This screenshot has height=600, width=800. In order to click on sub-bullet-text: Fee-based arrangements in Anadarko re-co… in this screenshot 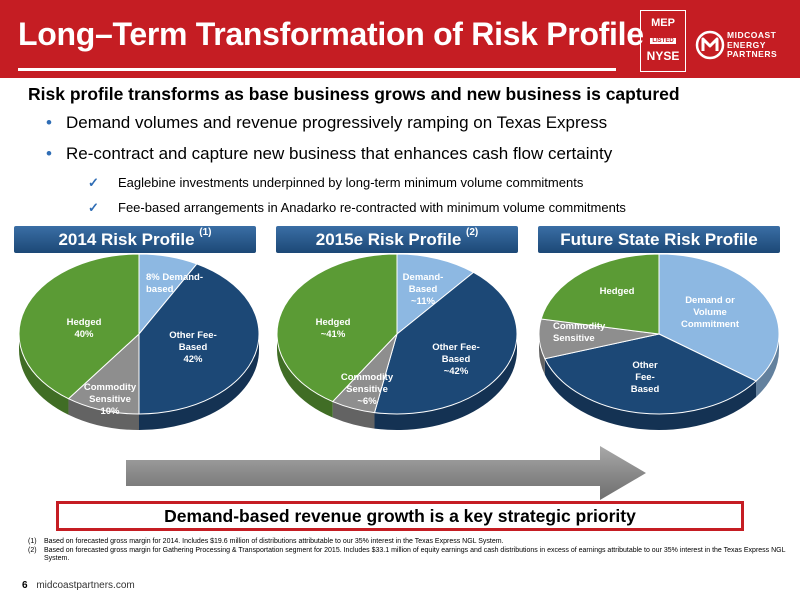, I will do `click(372, 207)`.